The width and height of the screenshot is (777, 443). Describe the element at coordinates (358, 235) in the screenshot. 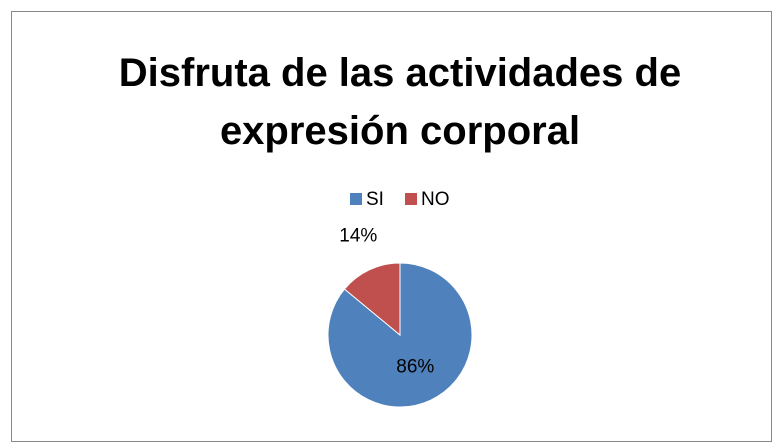

I see `data-label: 14%` at that location.